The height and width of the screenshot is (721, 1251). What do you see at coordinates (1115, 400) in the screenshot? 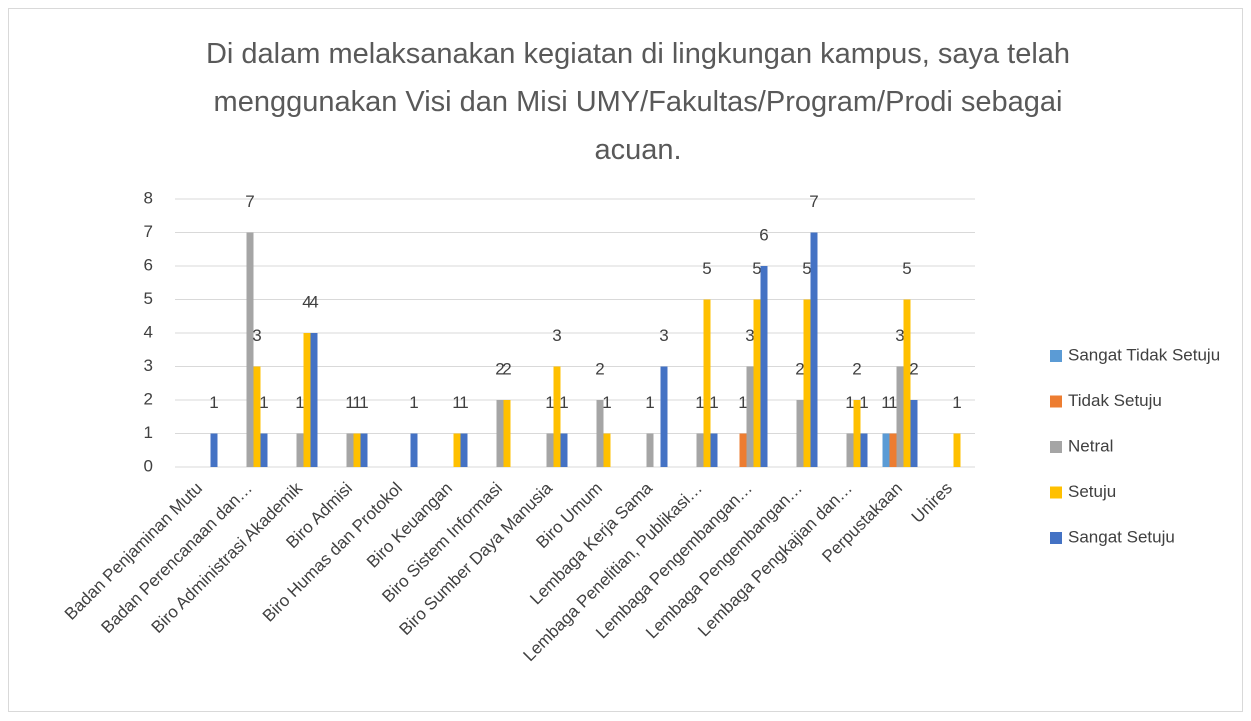
I see `legend-label: Tidak Setuju` at bounding box center [1115, 400].